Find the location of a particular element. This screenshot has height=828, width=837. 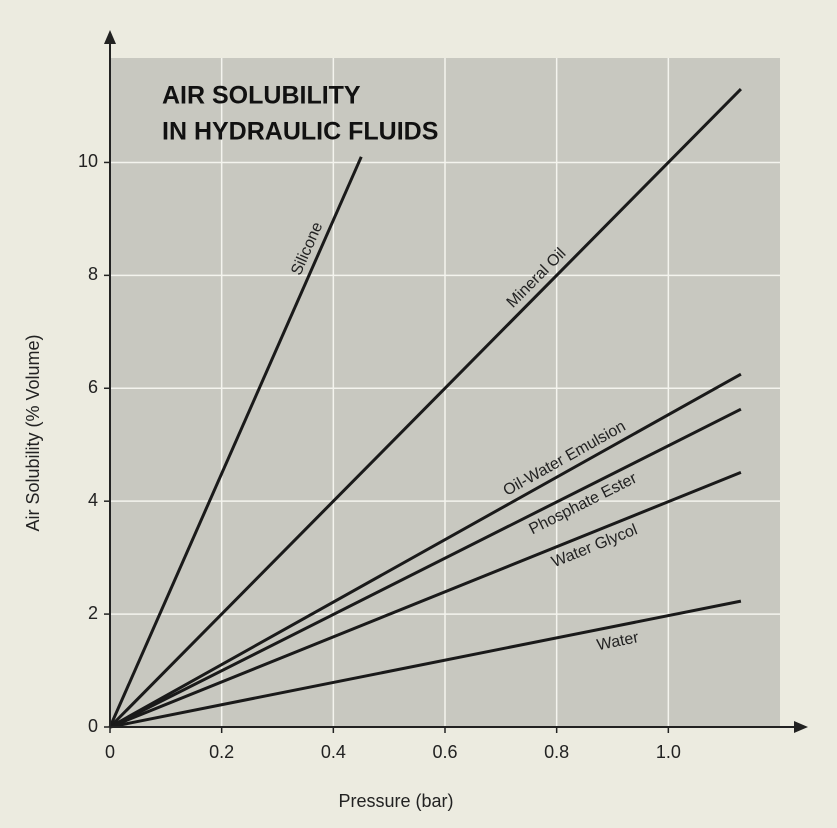

y-tick-label: 0 is located at coordinates (93, 726).